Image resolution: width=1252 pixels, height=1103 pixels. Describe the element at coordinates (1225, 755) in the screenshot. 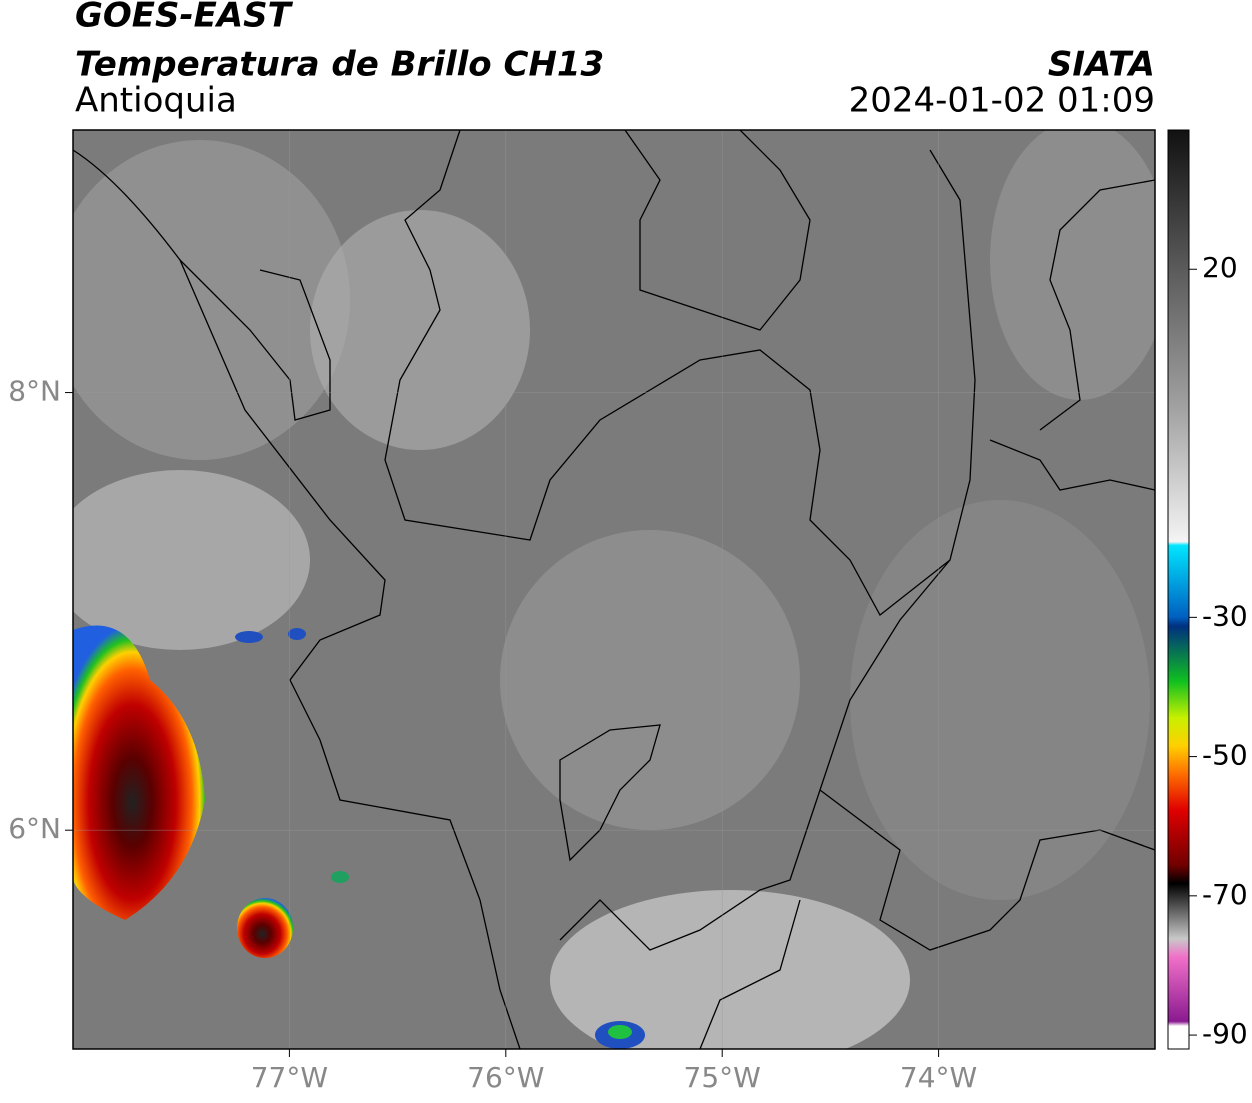

I see `colorbar-tick-label: -50` at that location.